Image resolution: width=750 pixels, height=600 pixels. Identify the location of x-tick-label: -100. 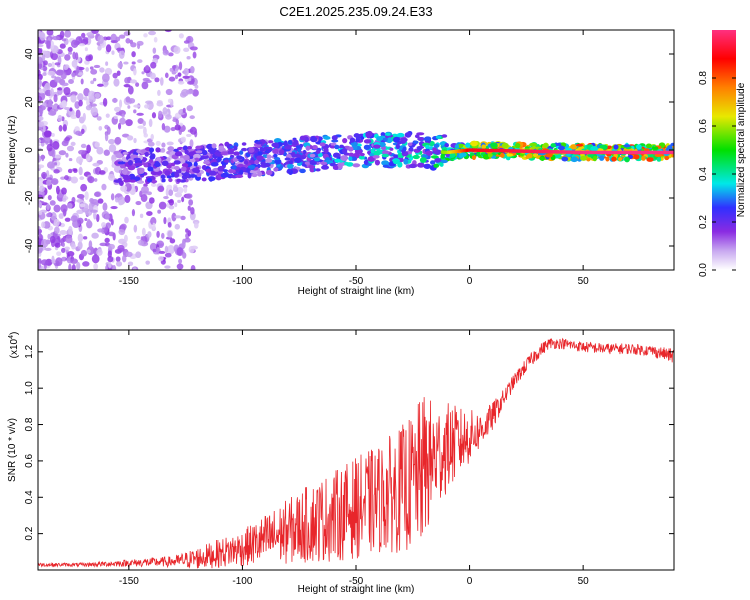
(242, 281).